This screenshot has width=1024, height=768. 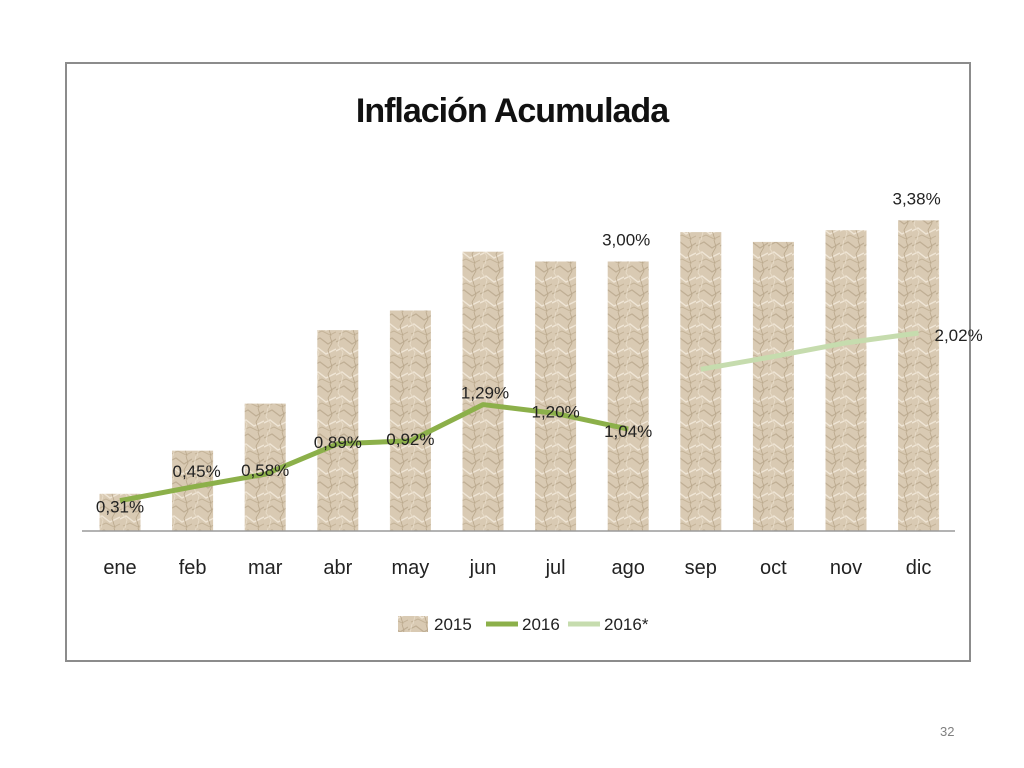 I want to click on chart-title: Inflación Acumulada, so click(x=512, y=111).